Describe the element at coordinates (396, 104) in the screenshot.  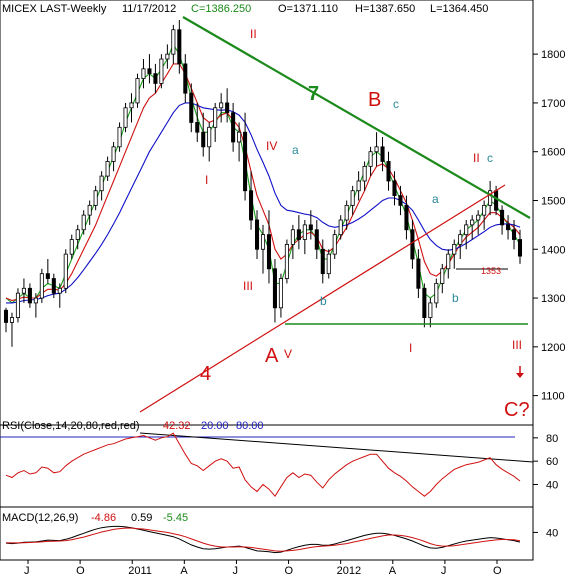
I see `label-c-B: c` at that location.